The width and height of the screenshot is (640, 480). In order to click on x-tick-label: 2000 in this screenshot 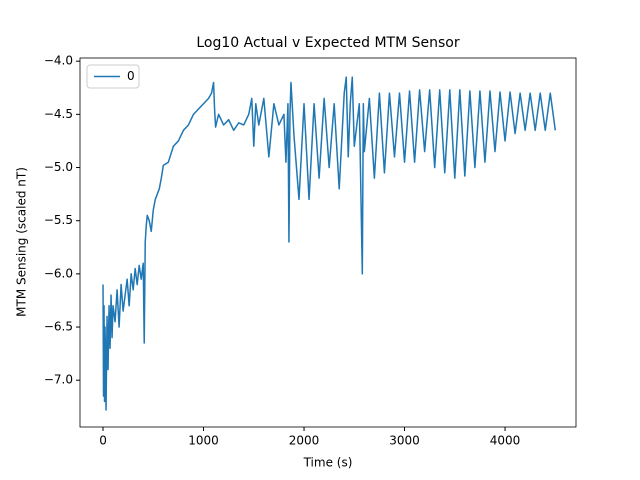, I will do `click(304, 441)`.